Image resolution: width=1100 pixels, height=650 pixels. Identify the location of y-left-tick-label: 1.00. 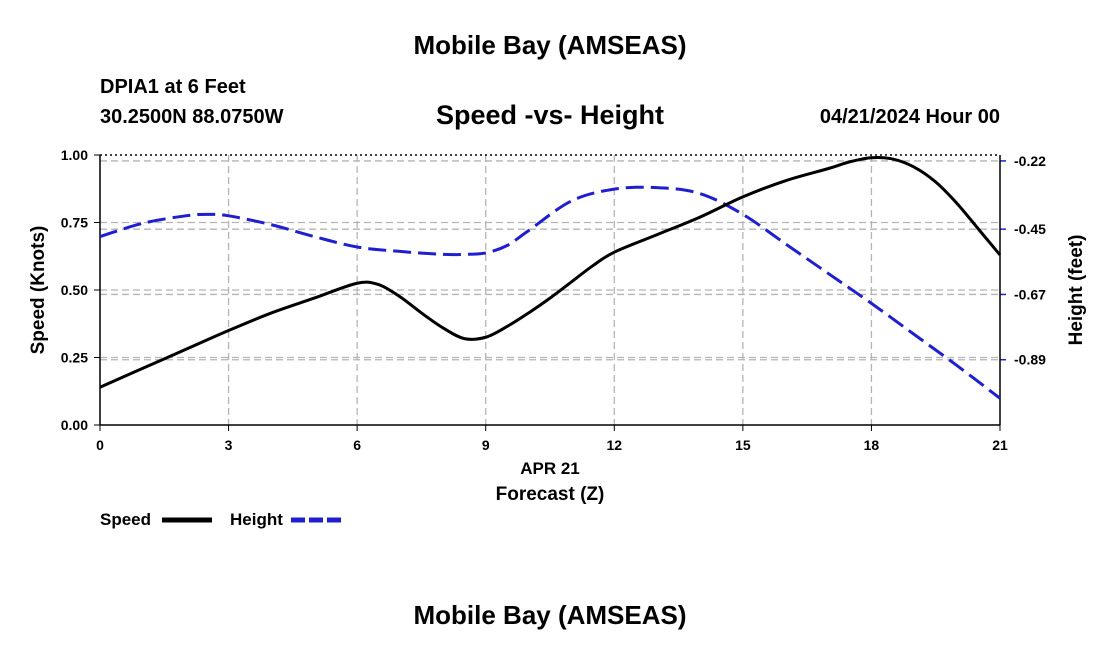
(74, 155).